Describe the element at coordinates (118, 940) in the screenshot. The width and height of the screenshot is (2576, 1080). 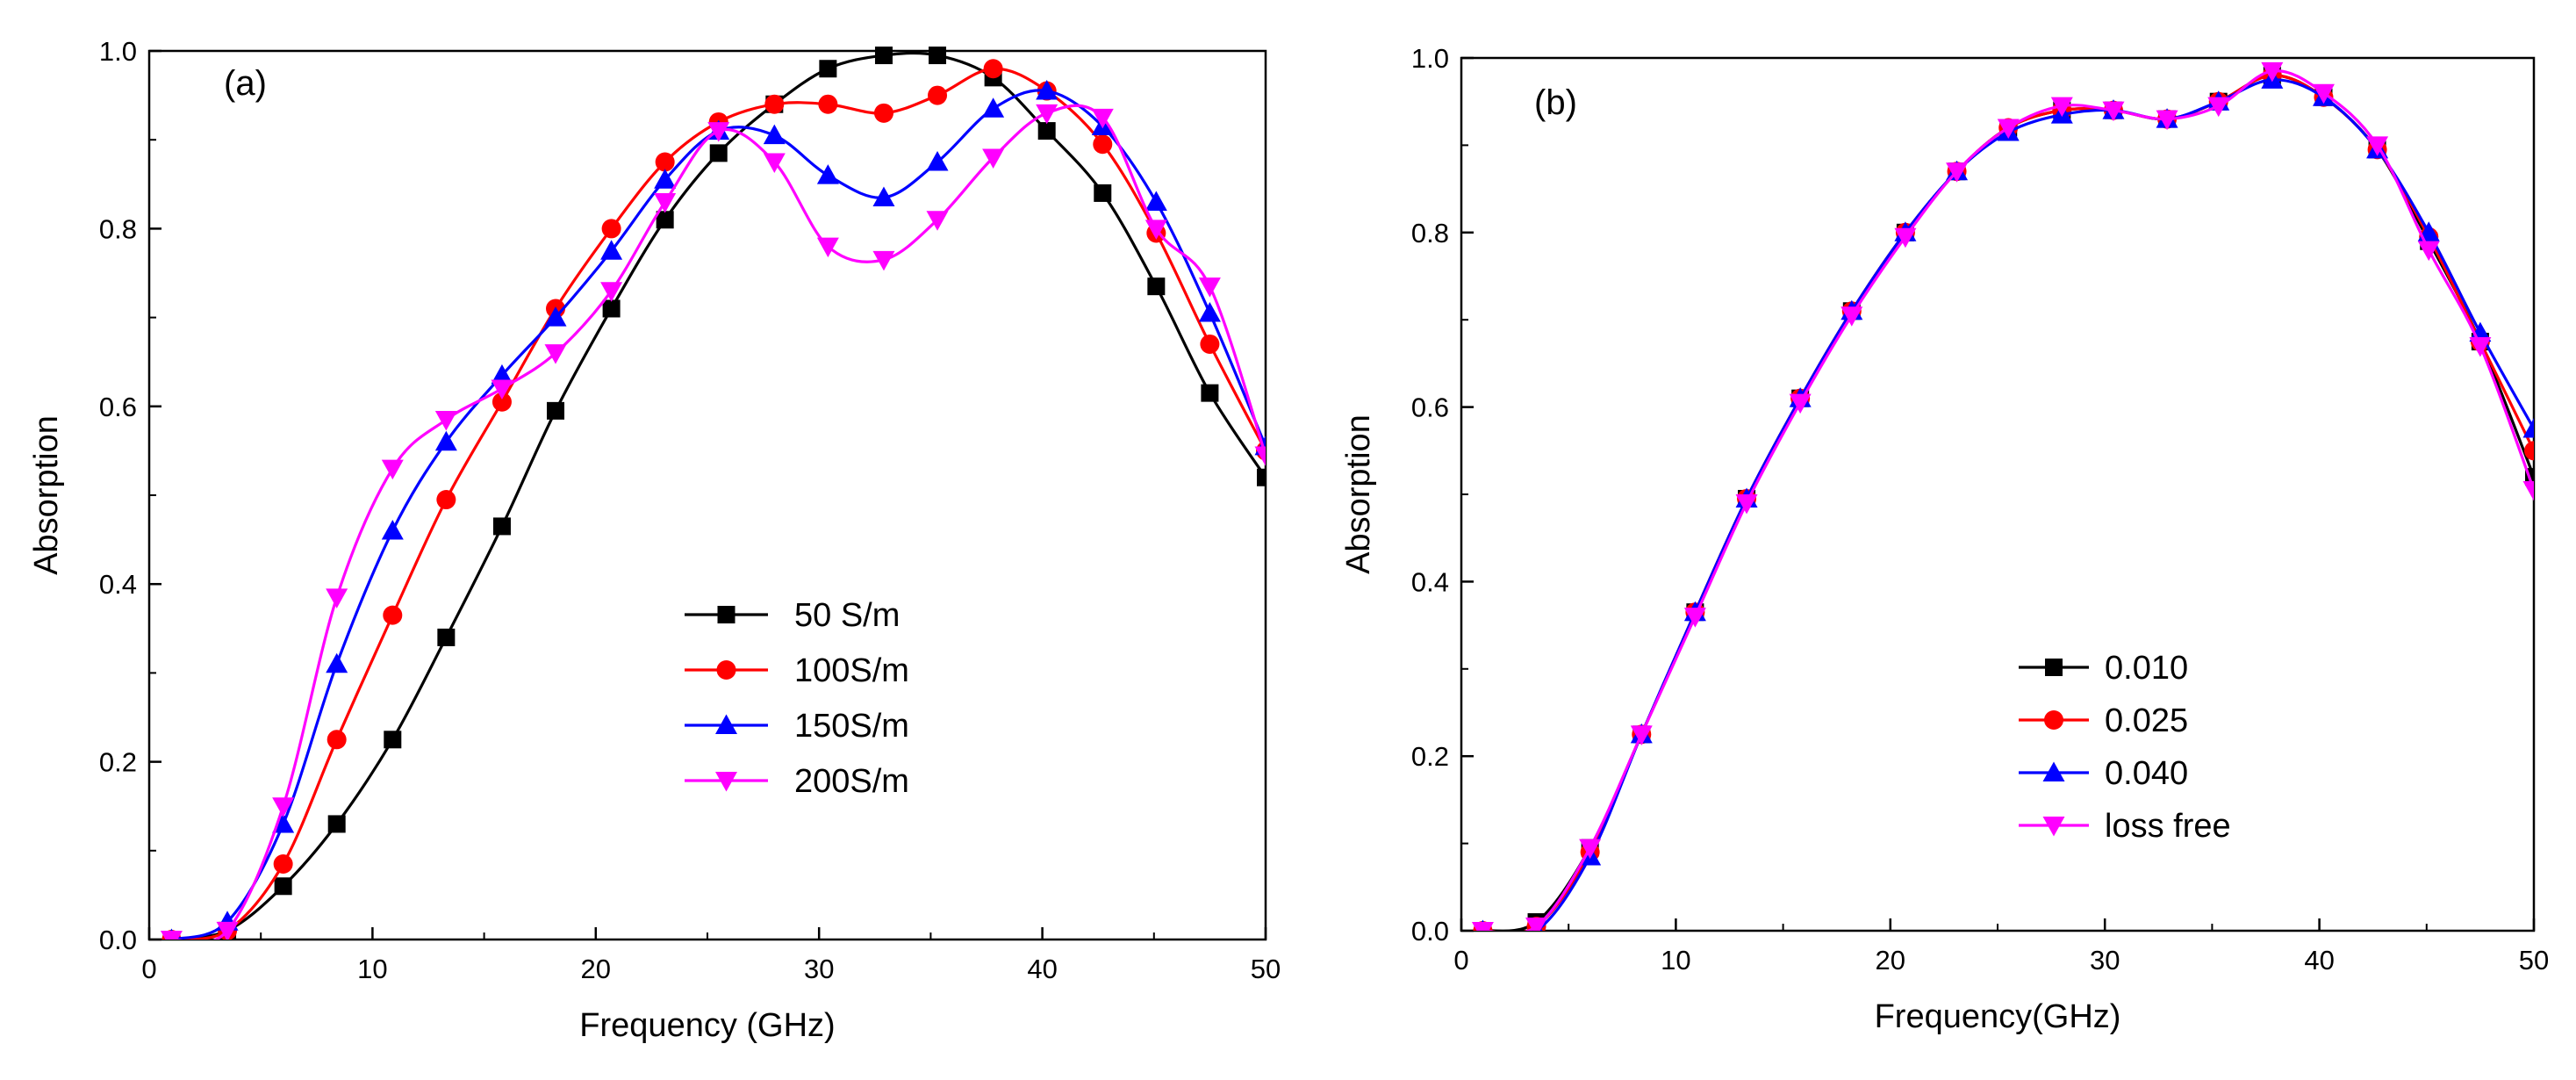
I see `panel-a-y-tick-label: 0.0` at that location.